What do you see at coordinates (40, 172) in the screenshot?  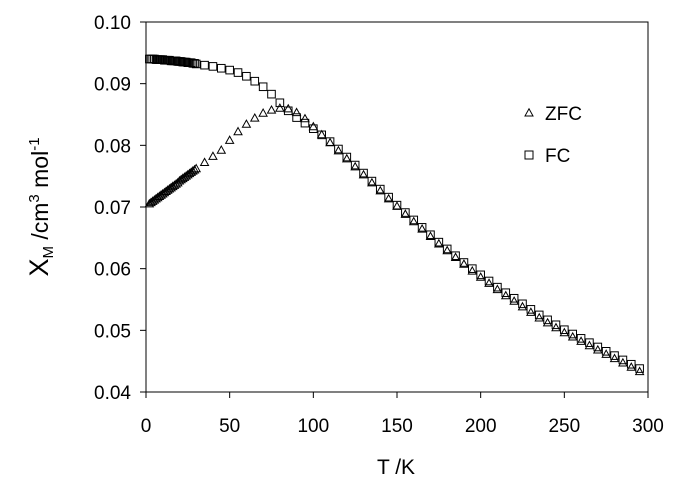 I see `y-axis-title-tail: mol` at bounding box center [40, 172].